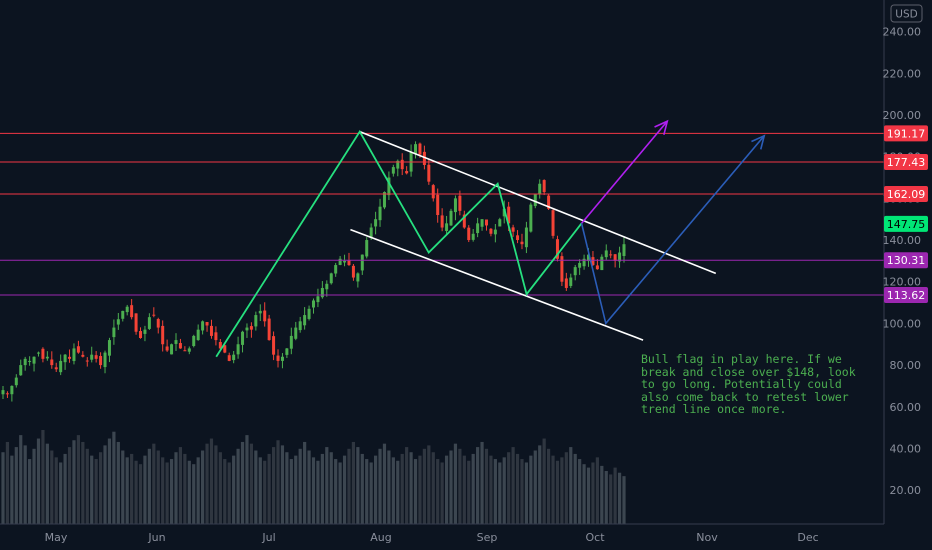 This screenshot has height=550, width=932. I want to click on projection-retest-arrow-head, so click(758, 142).